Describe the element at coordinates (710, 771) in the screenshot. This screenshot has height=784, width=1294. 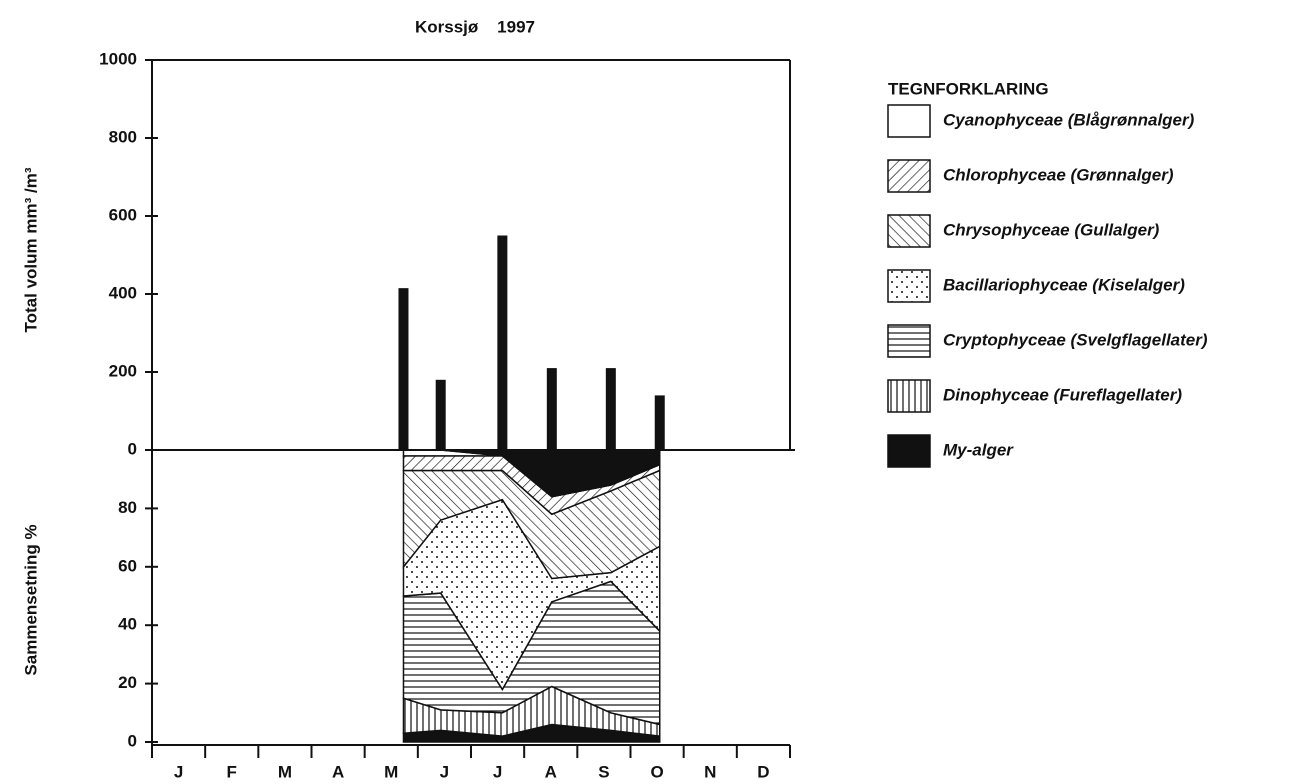
I see `x-tick-label: N` at that location.